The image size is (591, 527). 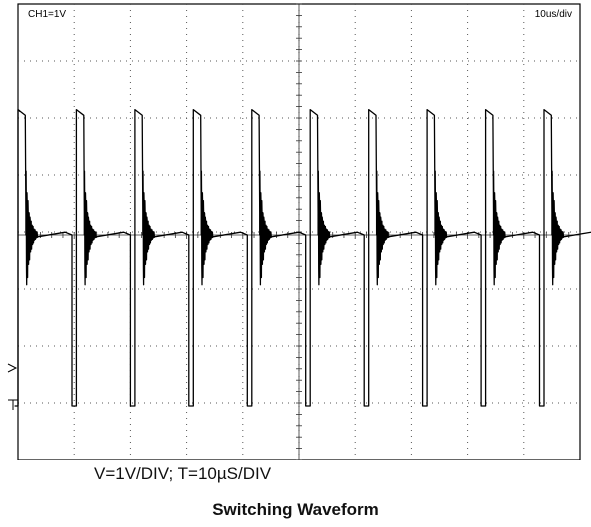 I want to click on channel-label: CH1=1V, so click(x=47, y=14).